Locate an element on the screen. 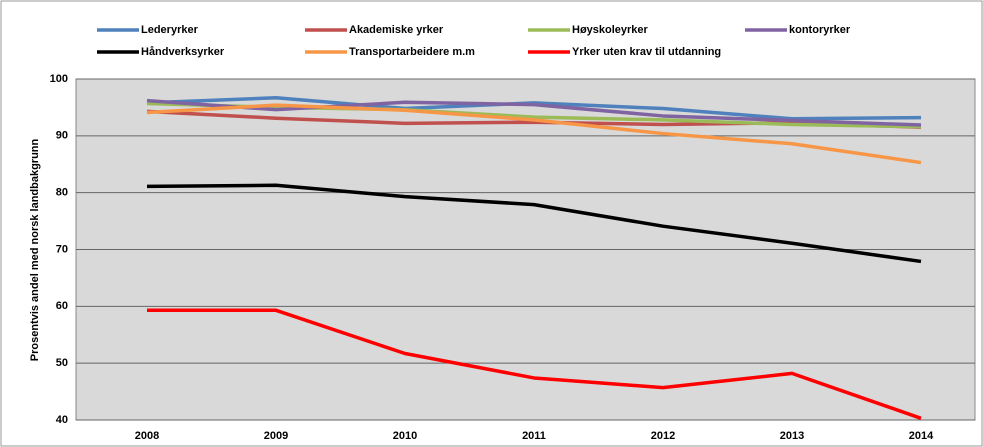 The image size is (983, 447). legend-label: Håndverksyrker is located at coordinates (183, 52).